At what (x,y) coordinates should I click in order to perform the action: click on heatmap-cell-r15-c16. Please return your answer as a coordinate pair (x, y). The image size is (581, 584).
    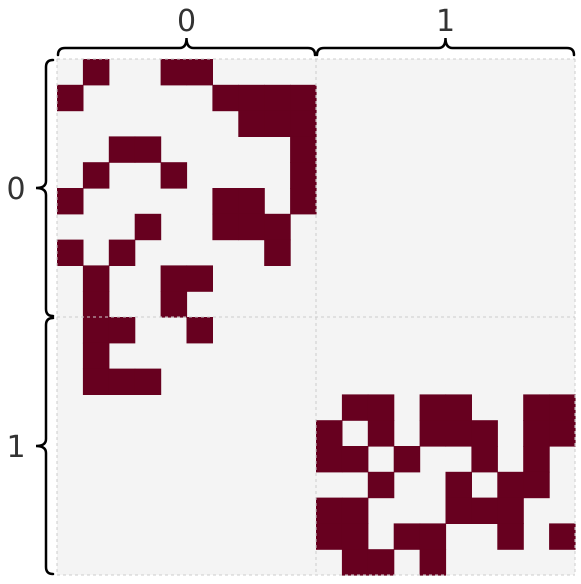
    Looking at the image, I should click on (484, 459).